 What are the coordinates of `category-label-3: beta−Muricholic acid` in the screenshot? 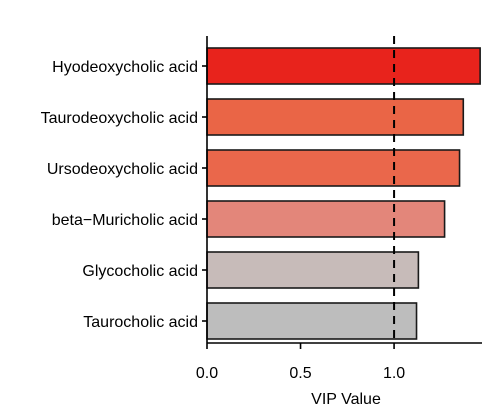 It's located at (125, 220).